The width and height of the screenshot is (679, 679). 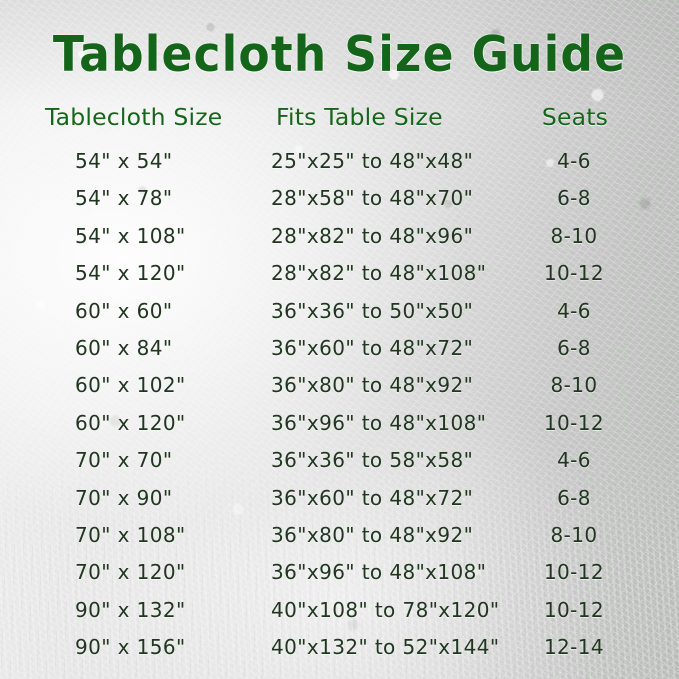 What do you see at coordinates (359, 117) in the screenshot?
I see `column-header-fits-table-size: Fits Table Size` at bounding box center [359, 117].